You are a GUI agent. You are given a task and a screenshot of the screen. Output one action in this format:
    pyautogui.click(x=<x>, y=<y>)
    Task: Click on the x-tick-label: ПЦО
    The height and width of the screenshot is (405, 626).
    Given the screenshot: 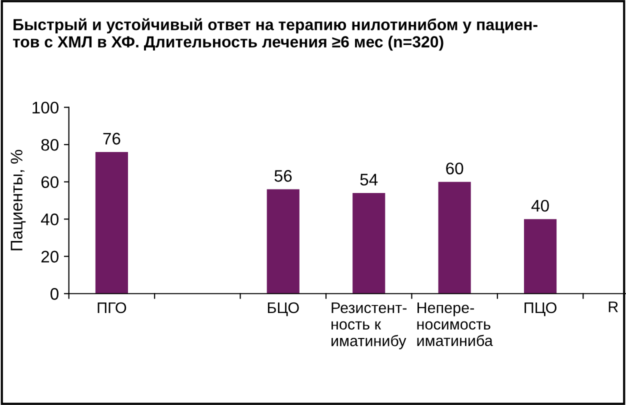 What is the action you would take?
    pyautogui.click(x=540, y=309)
    